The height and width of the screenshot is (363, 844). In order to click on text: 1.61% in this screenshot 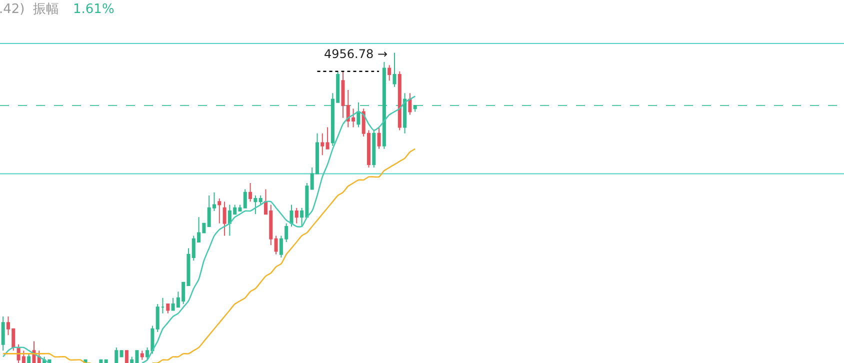, I will do `click(93, 9)`.